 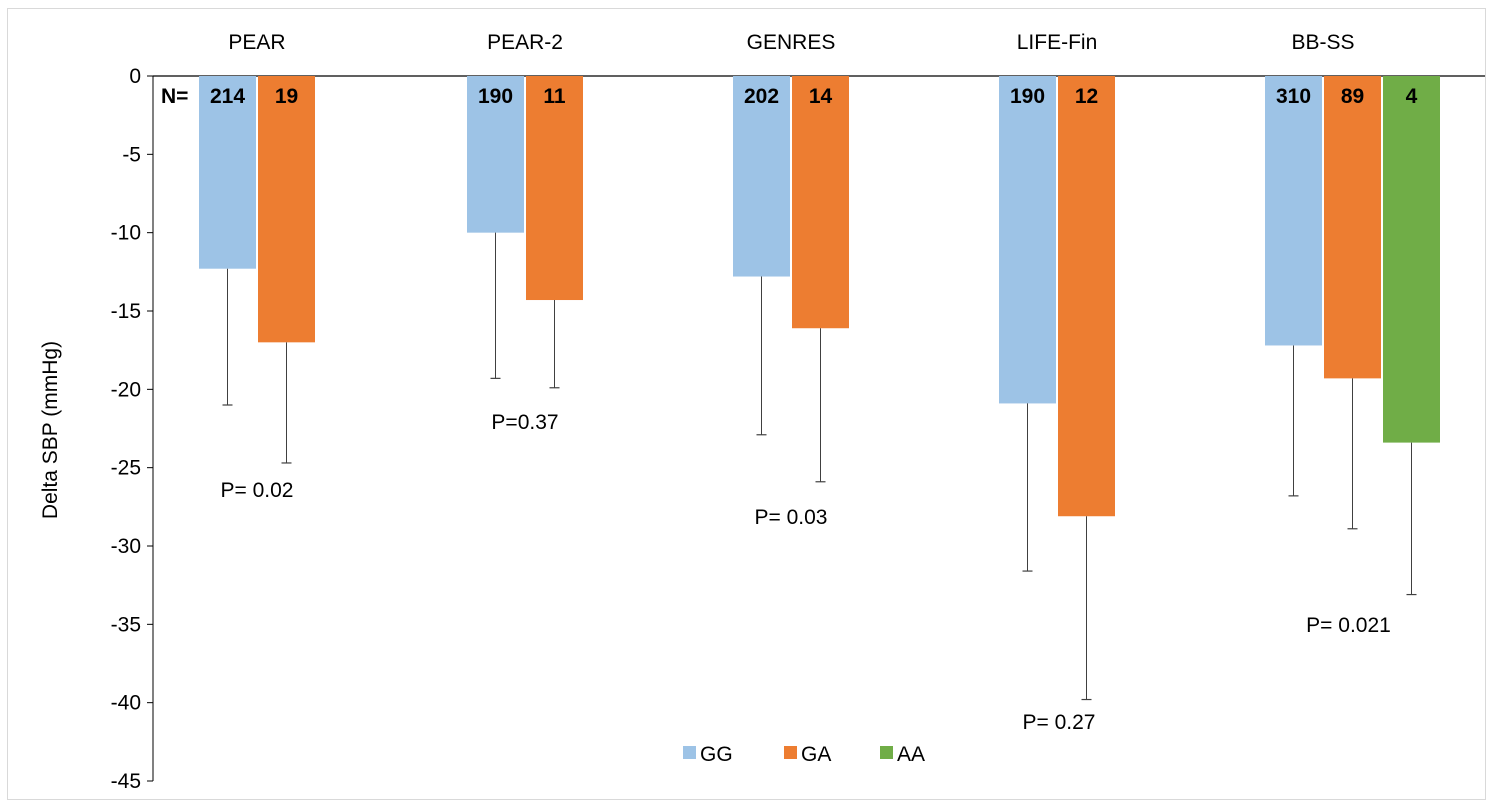 What do you see at coordinates (790, 752) in the screenshot?
I see `legend-swatch-ga` at bounding box center [790, 752].